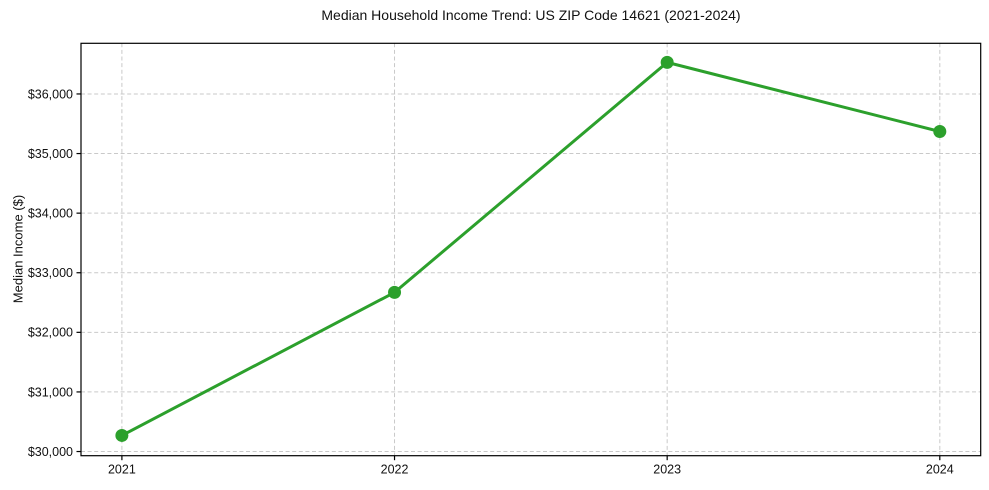  What do you see at coordinates (395, 470) in the screenshot?
I see `x-tick-label: 2022` at bounding box center [395, 470].